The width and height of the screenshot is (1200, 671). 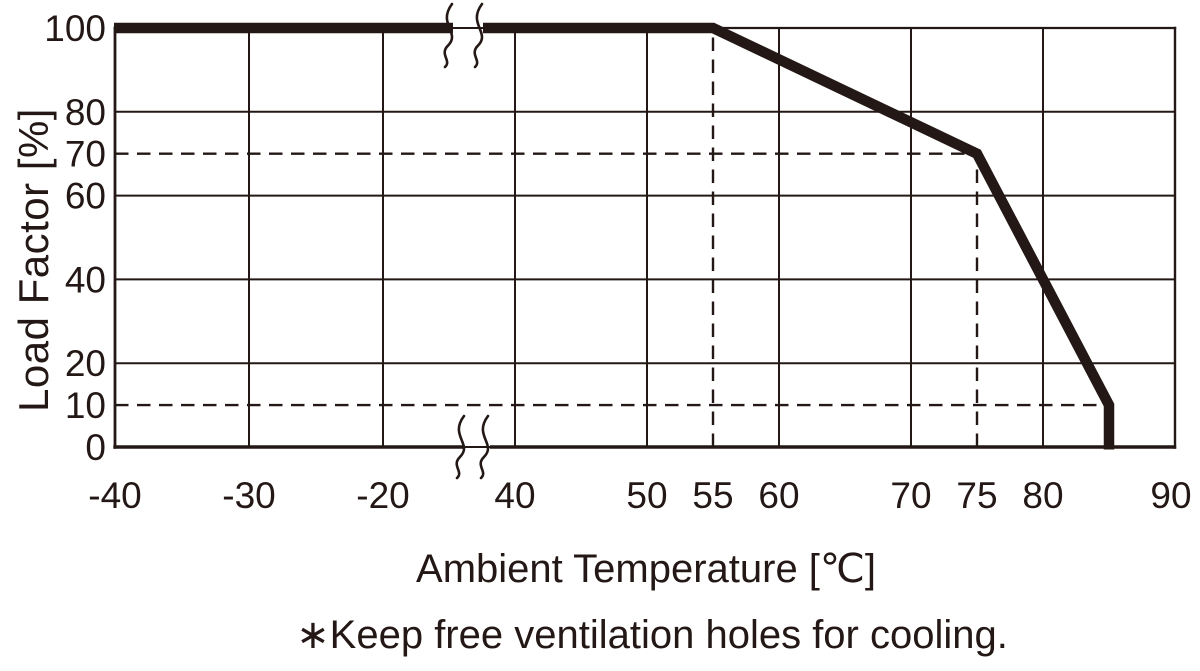 What do you see at coordinates (75, 28) in the screenshot?
I see `y-tick-label: 100` at bounding box center [75, 28].